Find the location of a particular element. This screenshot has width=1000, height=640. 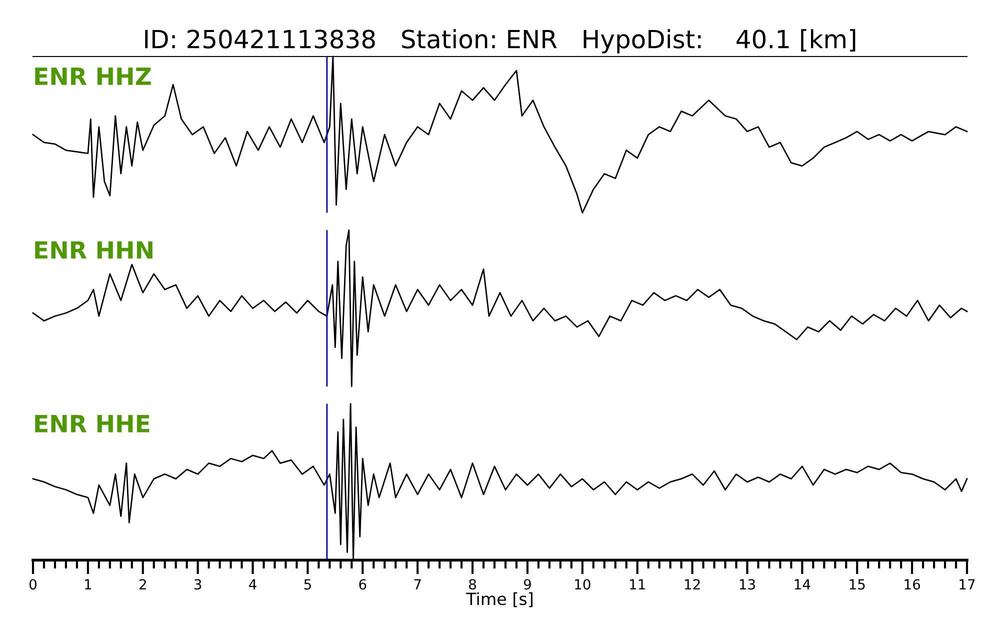

x-tick-label: 14 is located at coordinates (802, 584).